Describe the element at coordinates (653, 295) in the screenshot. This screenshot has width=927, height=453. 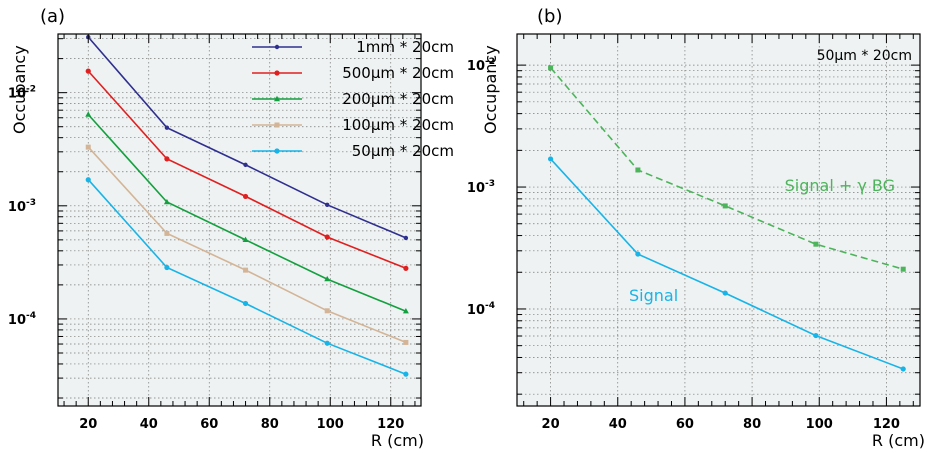
I see `series-annotation: Signal` at that location.